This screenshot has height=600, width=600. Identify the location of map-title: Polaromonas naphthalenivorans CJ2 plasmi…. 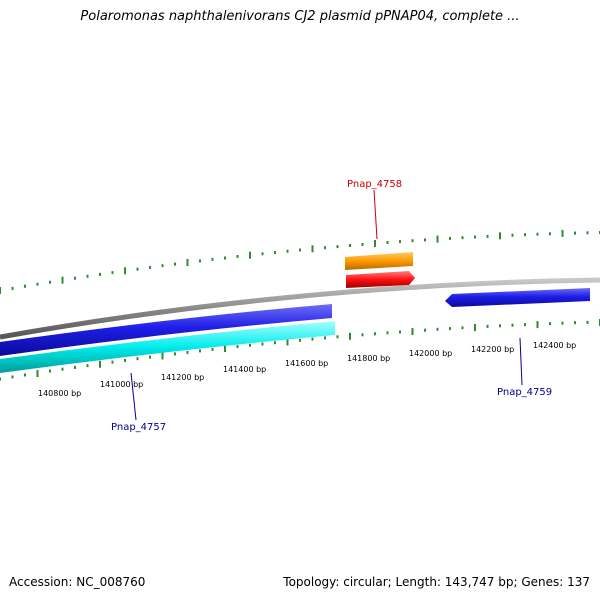
(300, 16).